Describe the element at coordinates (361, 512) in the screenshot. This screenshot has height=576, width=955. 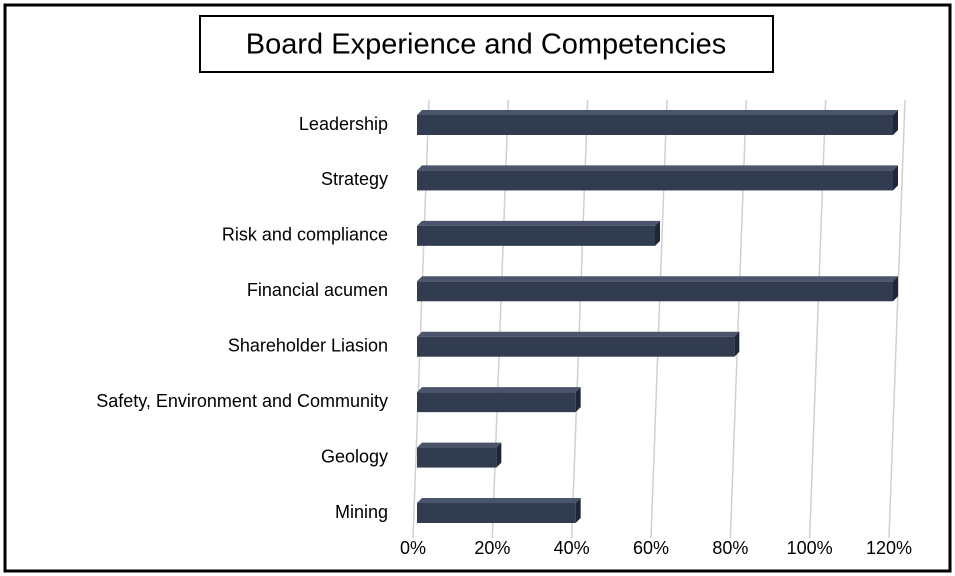
I see `y-tick-label: Mining` at that location.